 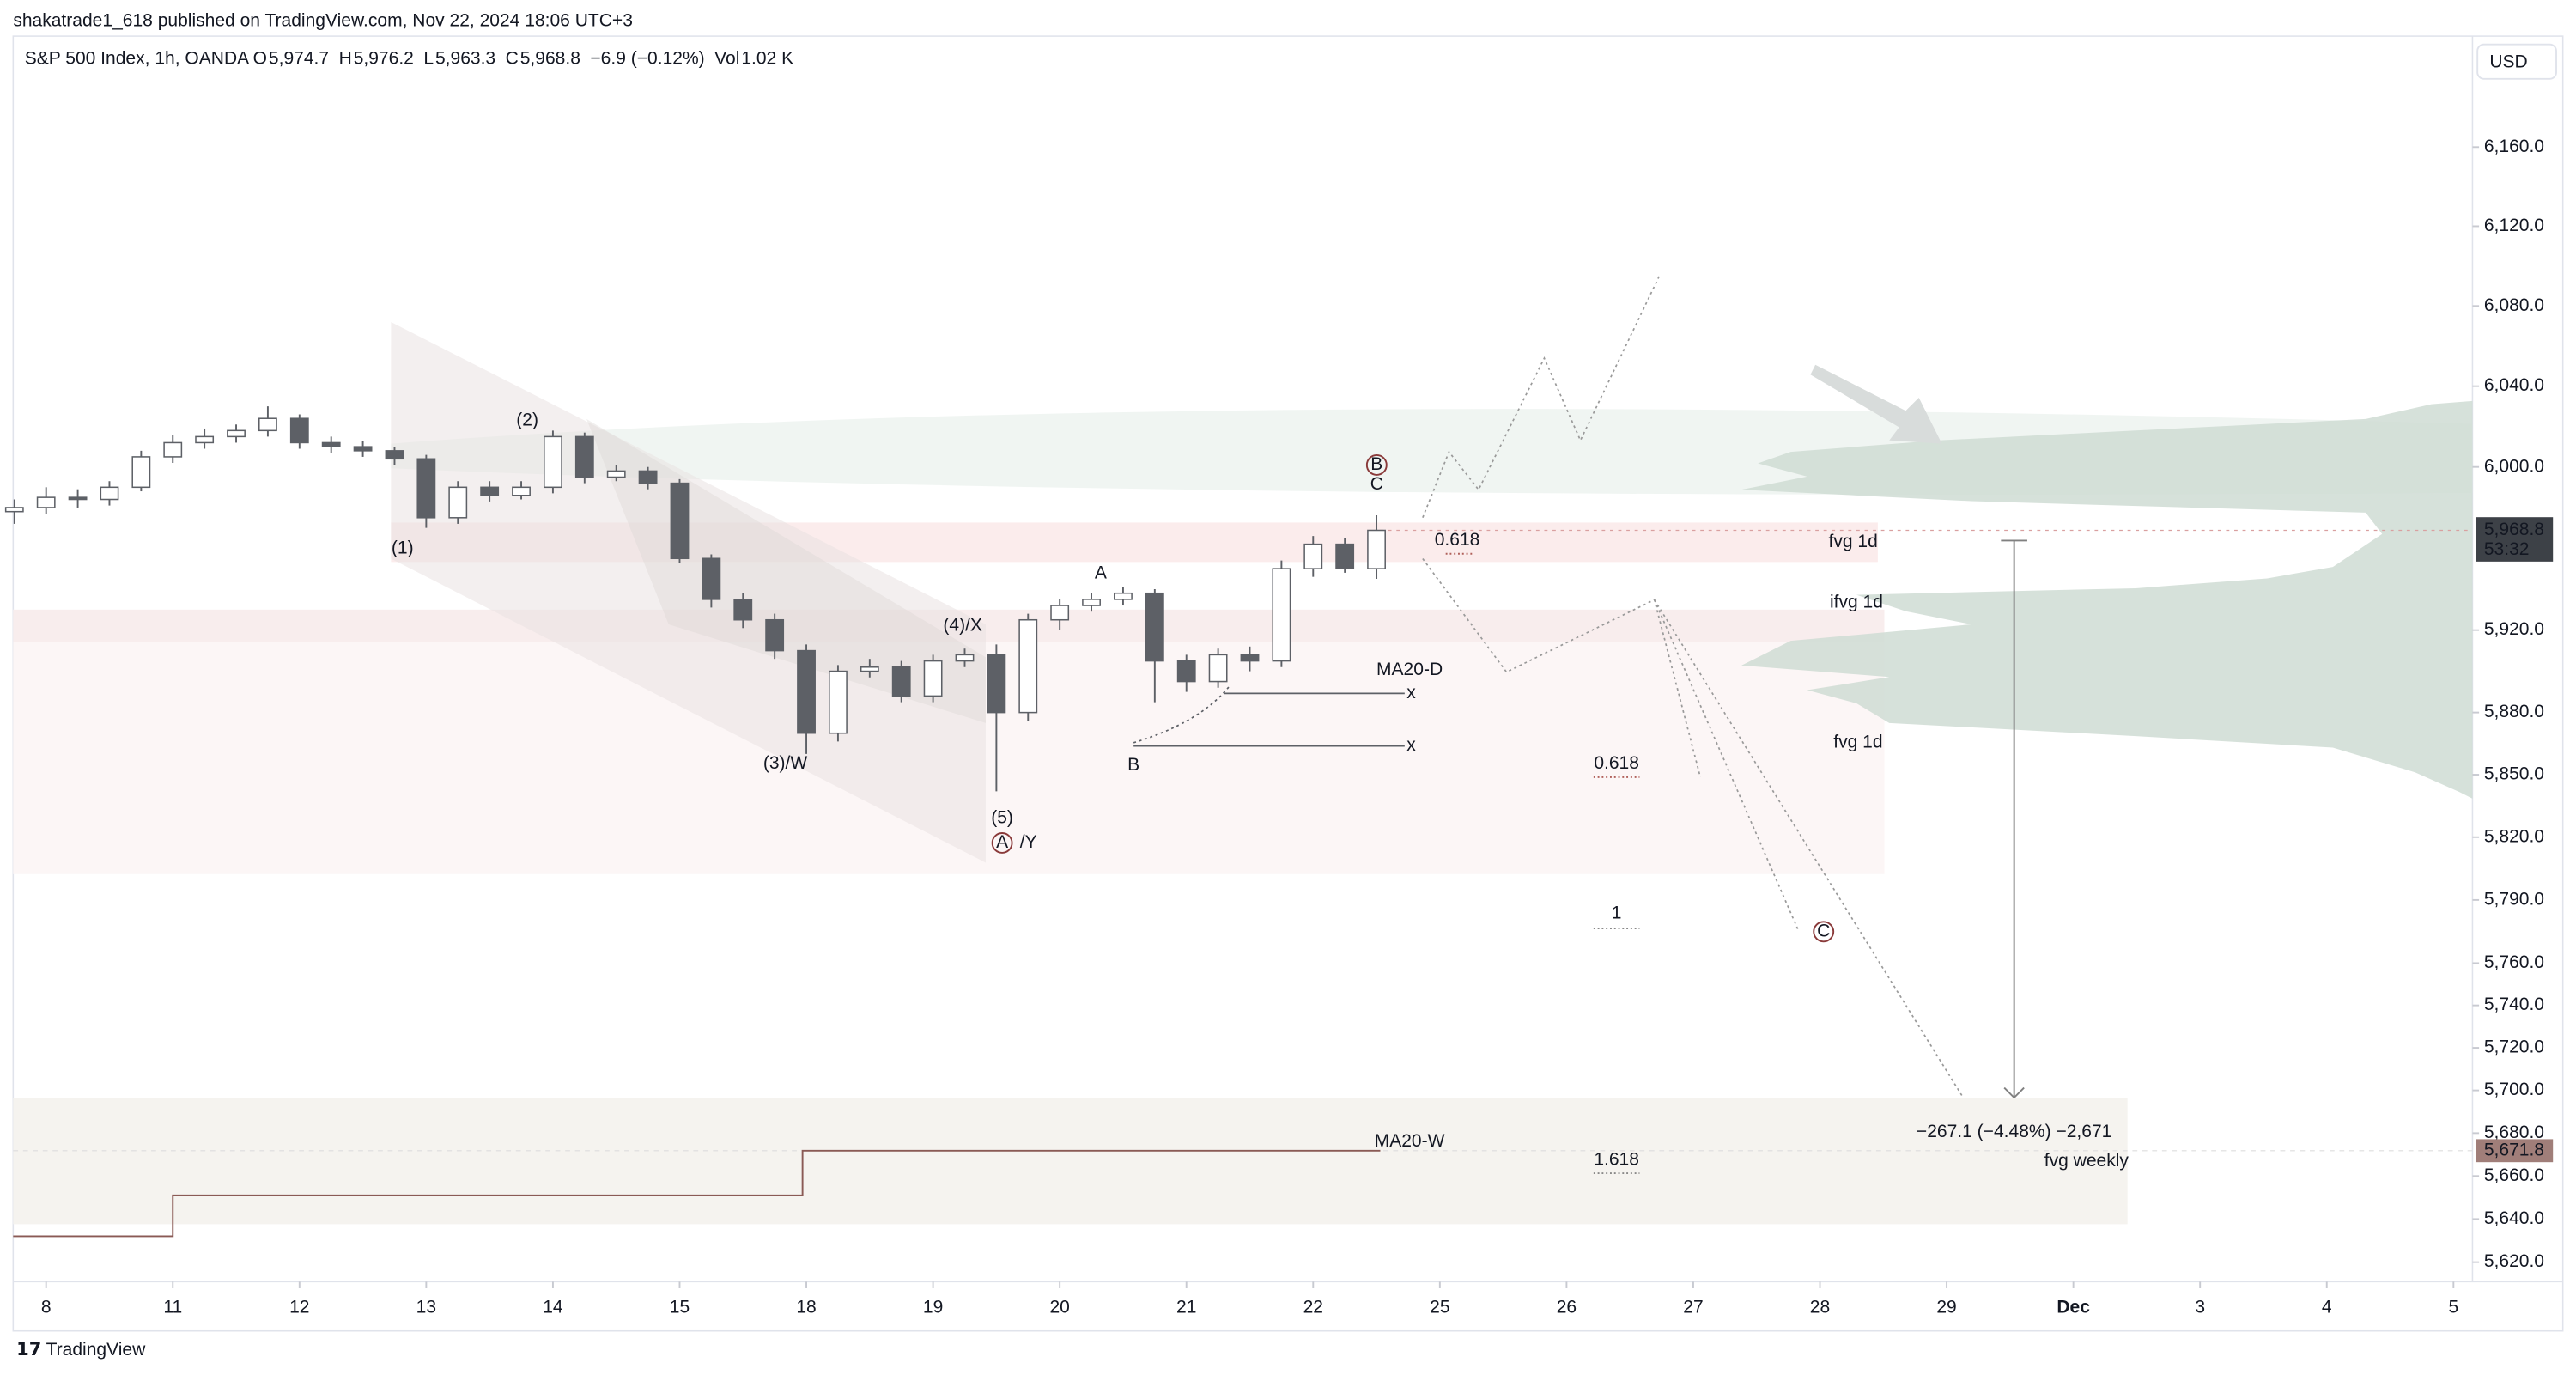 What do you see at coordinates (299, 1307) in the screenshot?
I see `x-tick-label: 12` at bounding box center [299, 1307].